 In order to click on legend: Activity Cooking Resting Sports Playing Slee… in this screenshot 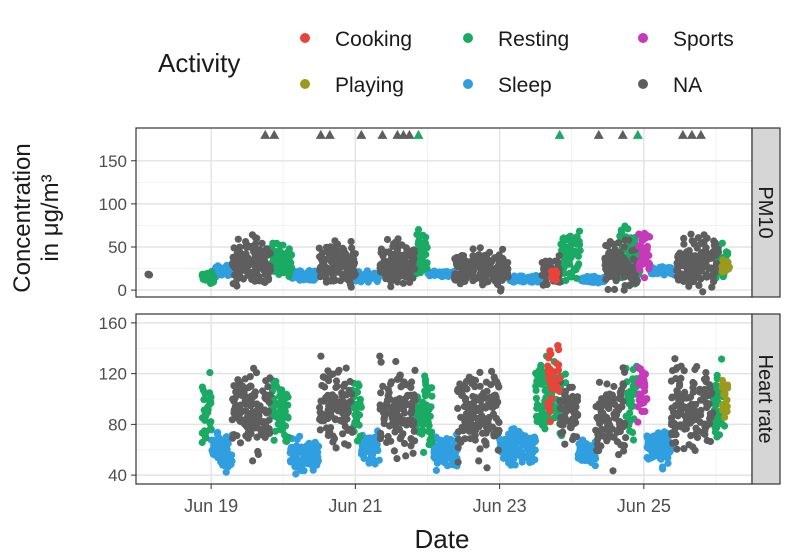, I will do `click(446, 62)`.